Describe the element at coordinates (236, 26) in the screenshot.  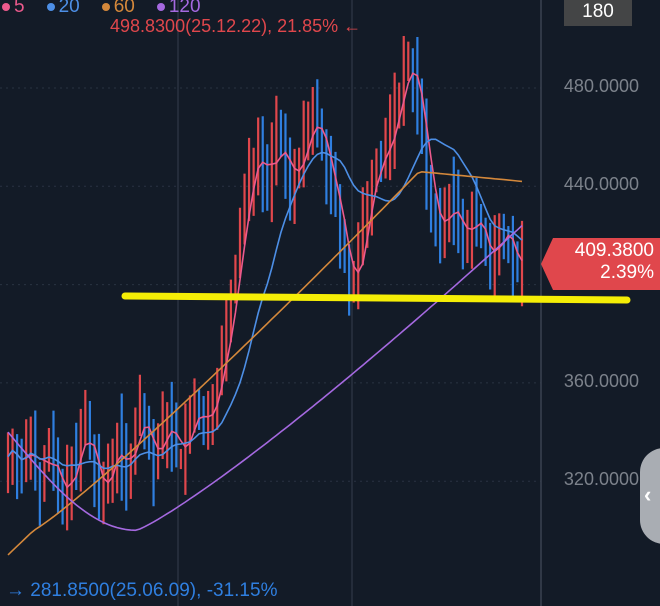
I see `max-price-annotation: 498.8300(25.12.22), 21.85% ←` at that location.